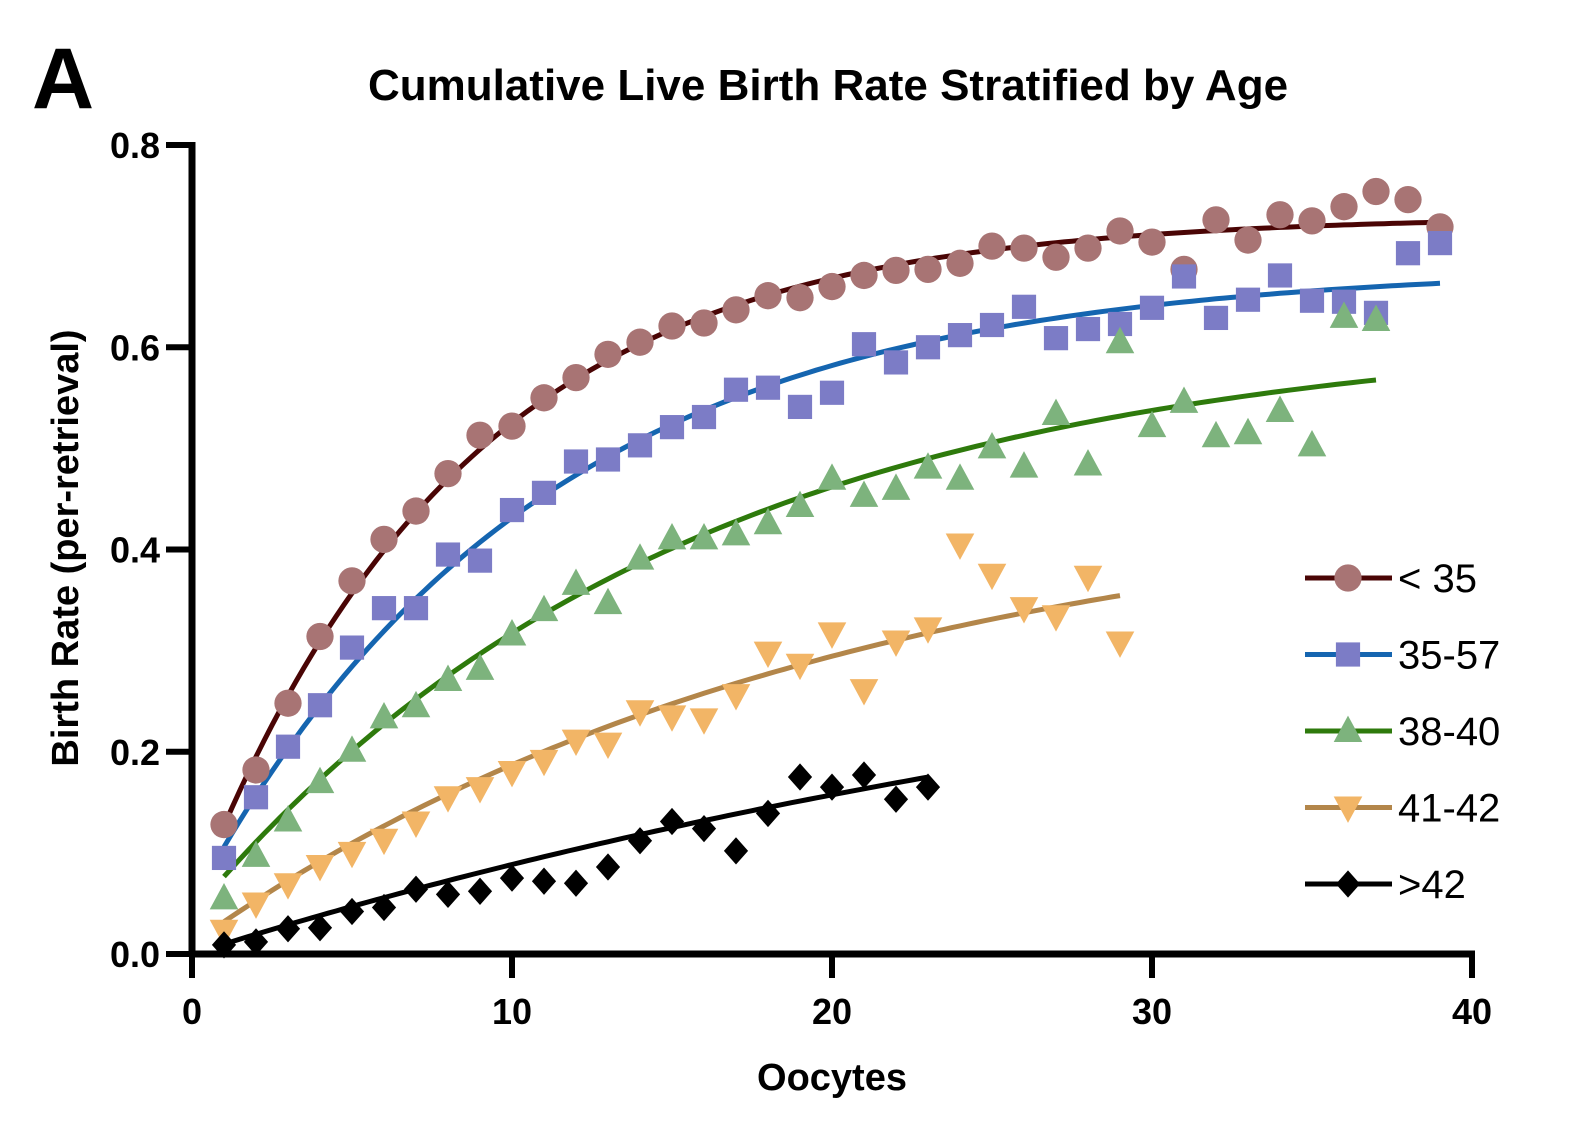  I want to click on legend-item-42: >42, so click(1385, 885).